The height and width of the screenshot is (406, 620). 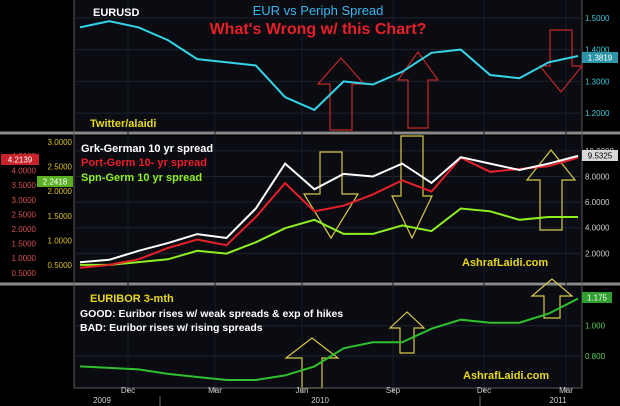 I want to click on red-arrow-up, so click(x=418, y=89).